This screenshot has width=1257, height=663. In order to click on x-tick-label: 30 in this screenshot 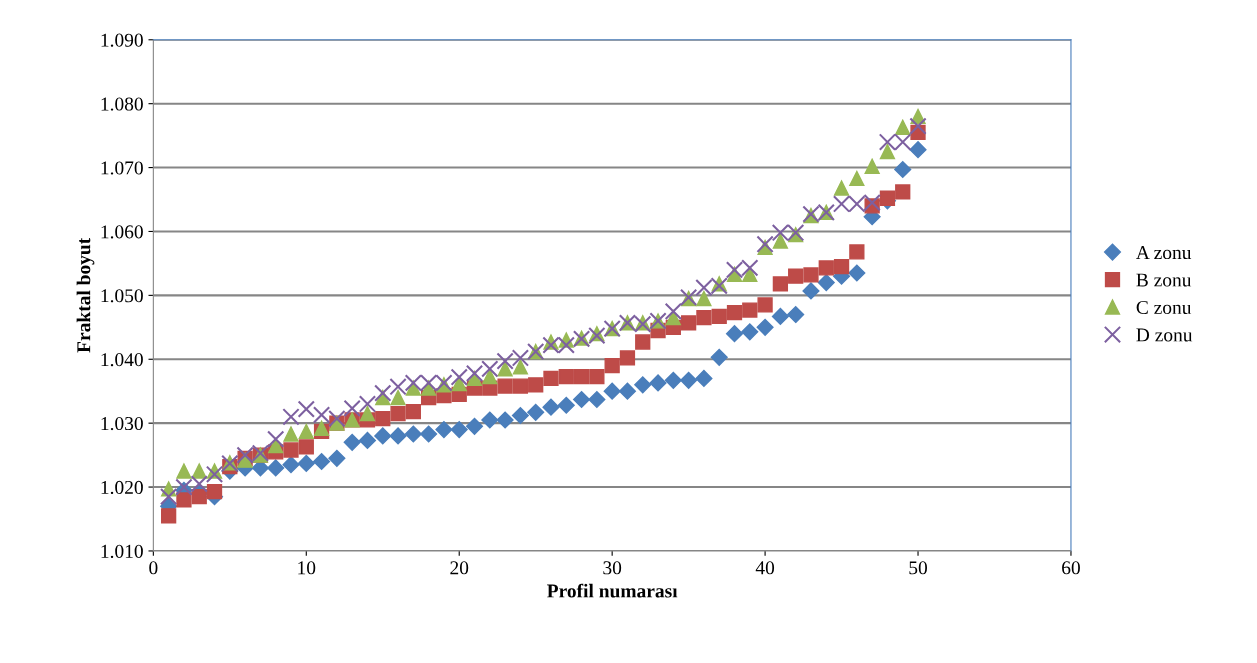, I will do `click(612, 568)`.